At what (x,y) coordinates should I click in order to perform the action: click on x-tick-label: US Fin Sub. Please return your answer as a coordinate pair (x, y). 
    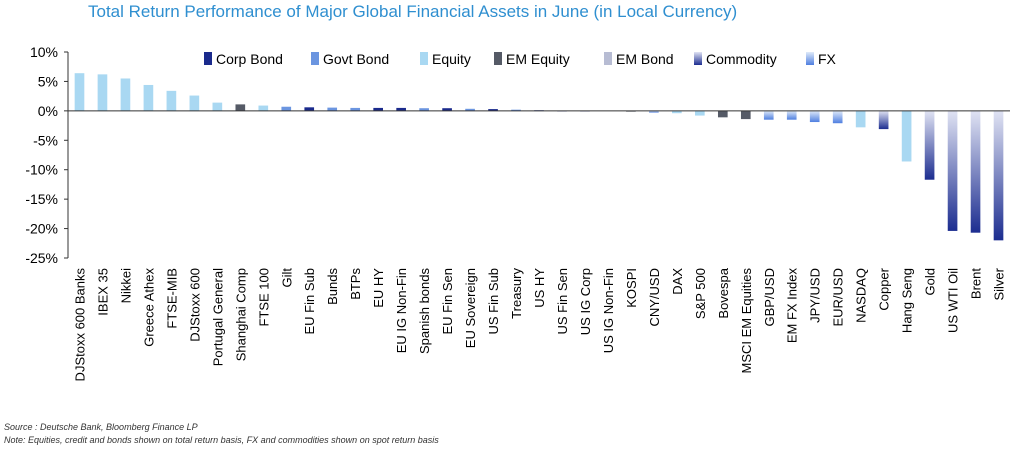
    Looking at the image, I should click on (493, 301).